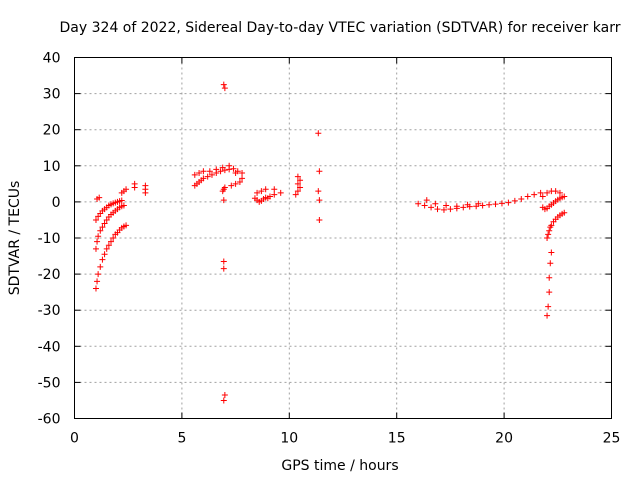 This screenshot has width=640, height=480. Describe the element at coordinates (289, 439) in the screenshot. I see `x-tick-label: 10` at that location.